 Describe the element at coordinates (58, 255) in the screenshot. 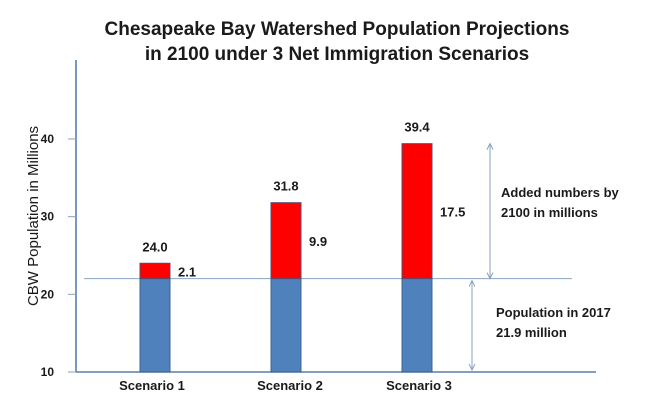

I see `y-ticks: 10 20 30 40` at that location.